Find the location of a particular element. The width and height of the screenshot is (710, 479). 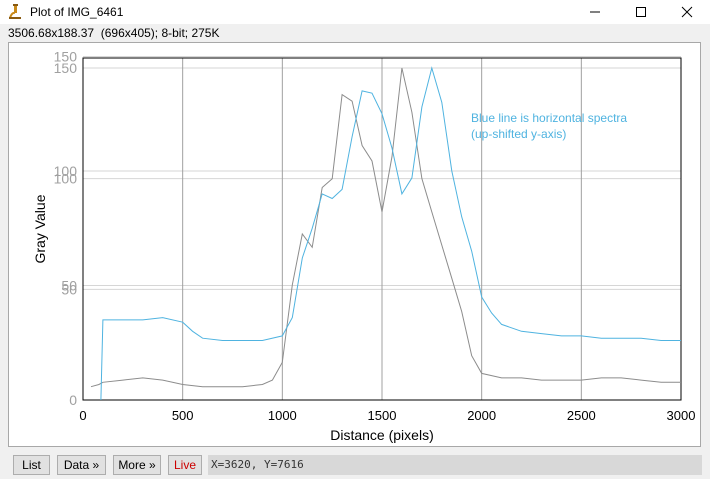

annotation-text: (up-shifted y-axis) is located at coordinates (518, 134).